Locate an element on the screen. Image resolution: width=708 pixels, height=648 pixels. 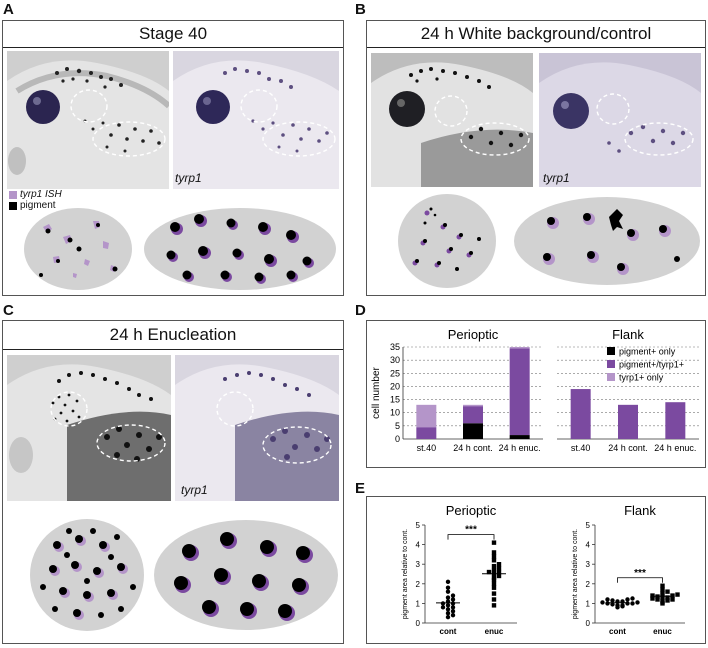
panel-letter-a: A is located at coordinates (8, 9).